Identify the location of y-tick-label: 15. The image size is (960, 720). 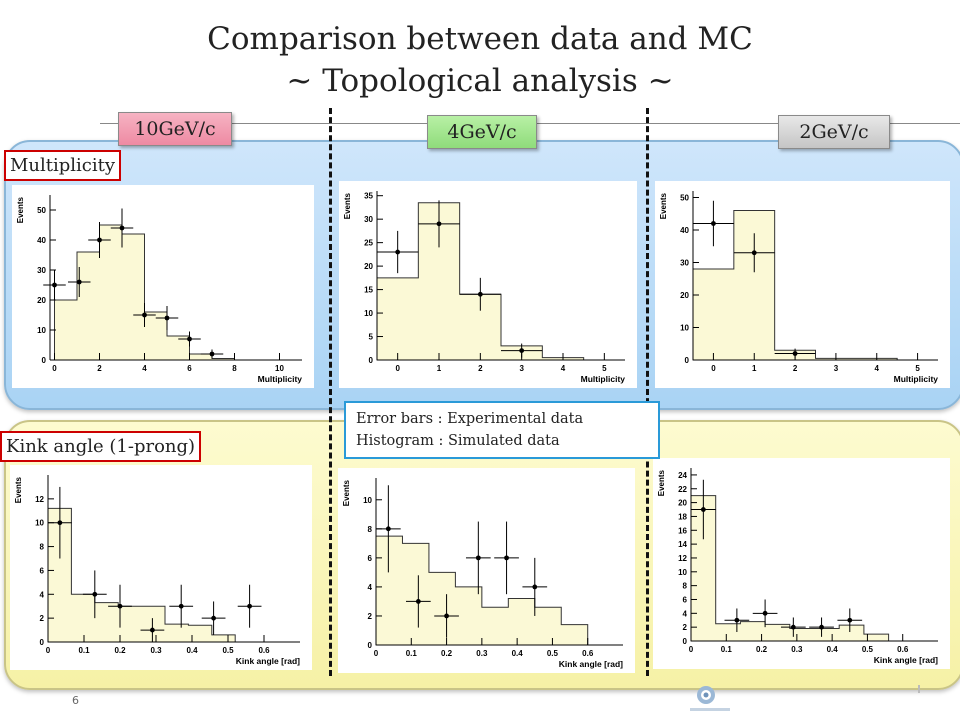
(368, 290).